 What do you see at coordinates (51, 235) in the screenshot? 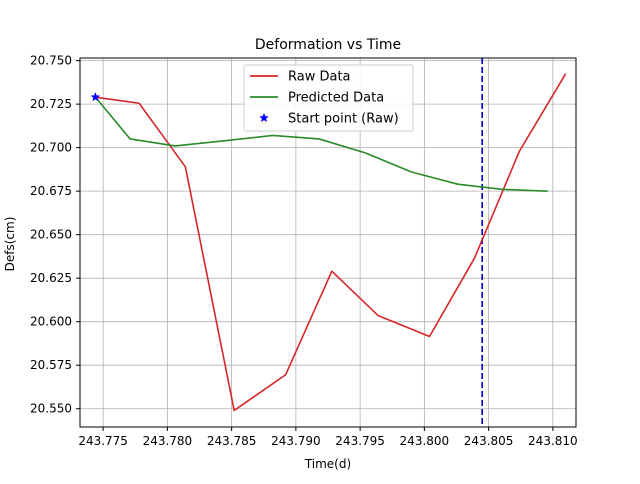
I see `y-tick-label: 20.650` at bounding box center [51, 235].